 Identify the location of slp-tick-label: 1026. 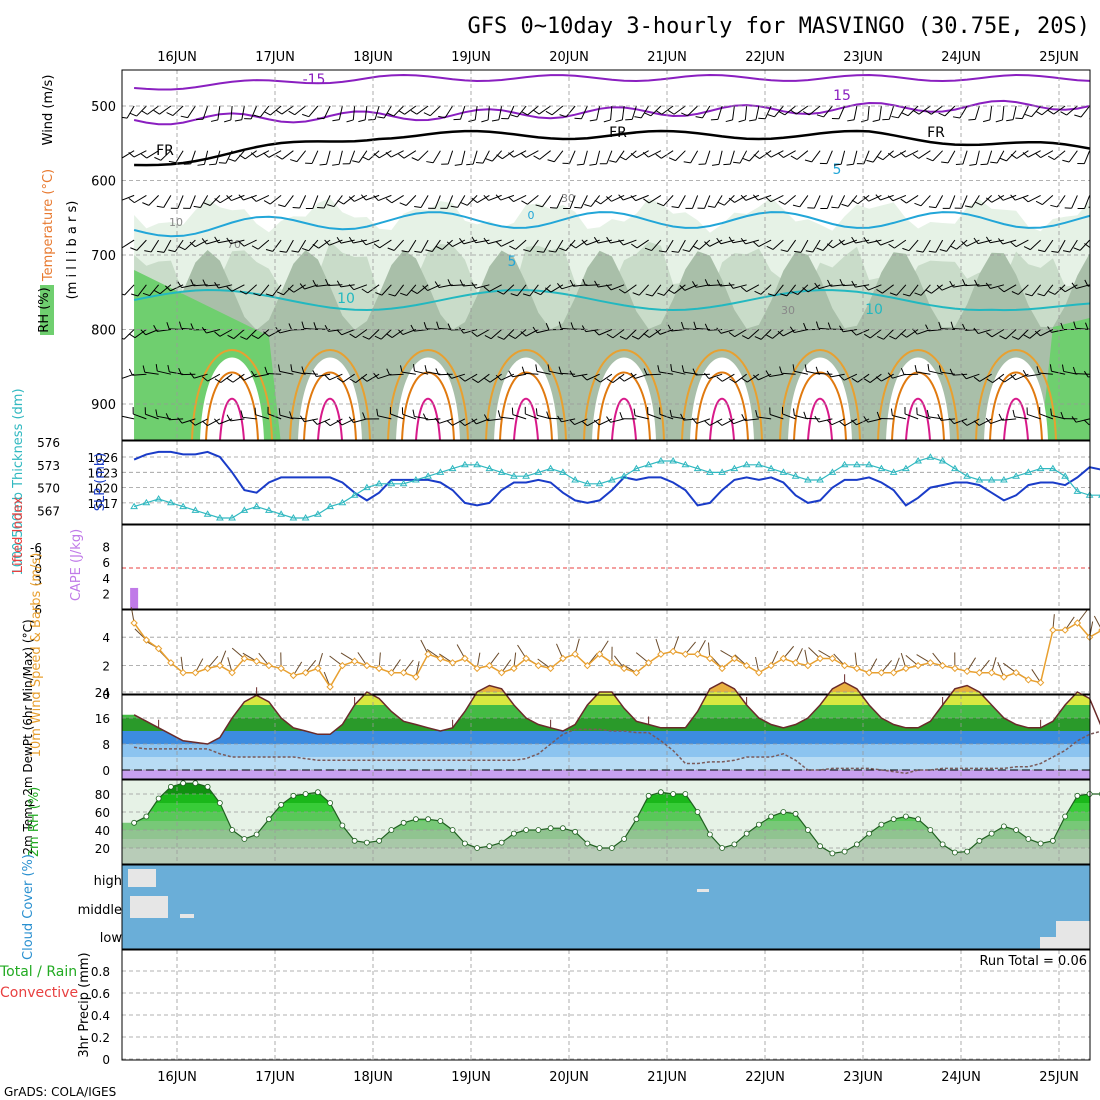
(102, 458).